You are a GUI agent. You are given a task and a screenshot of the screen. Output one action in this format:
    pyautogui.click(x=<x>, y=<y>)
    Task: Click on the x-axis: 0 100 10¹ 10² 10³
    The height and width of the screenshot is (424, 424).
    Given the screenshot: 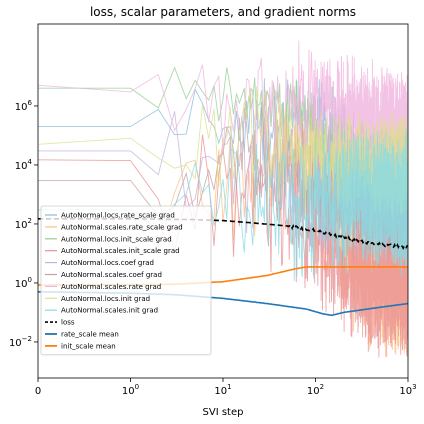 What is the action you would take?
    pyautogui.click(x=226, y=387)
    